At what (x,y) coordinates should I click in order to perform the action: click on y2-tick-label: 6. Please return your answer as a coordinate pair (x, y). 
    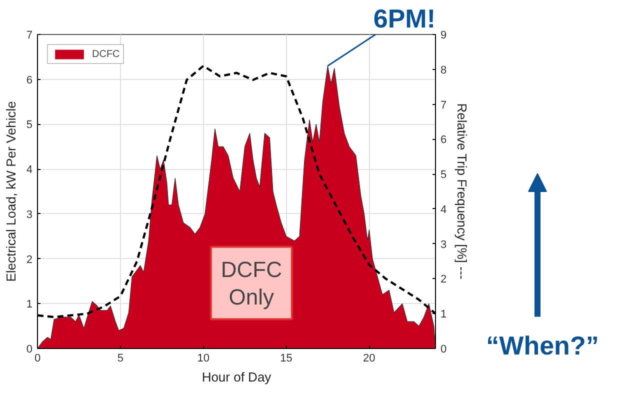
    Looking at the image, I should click on (443, 140).